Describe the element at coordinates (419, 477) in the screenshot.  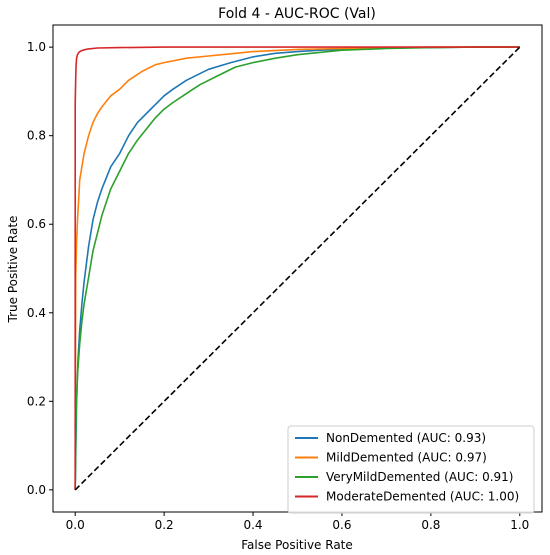
I see `legend-label: VeryMildDemented (AUC: 0.91)` at that location.